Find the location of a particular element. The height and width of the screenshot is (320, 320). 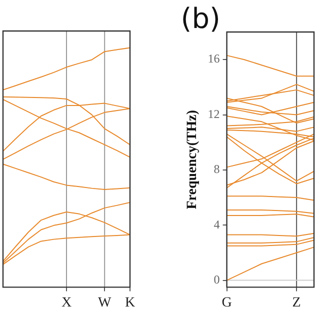

y-tick-label: 12 is located at coordinates (214, 113).